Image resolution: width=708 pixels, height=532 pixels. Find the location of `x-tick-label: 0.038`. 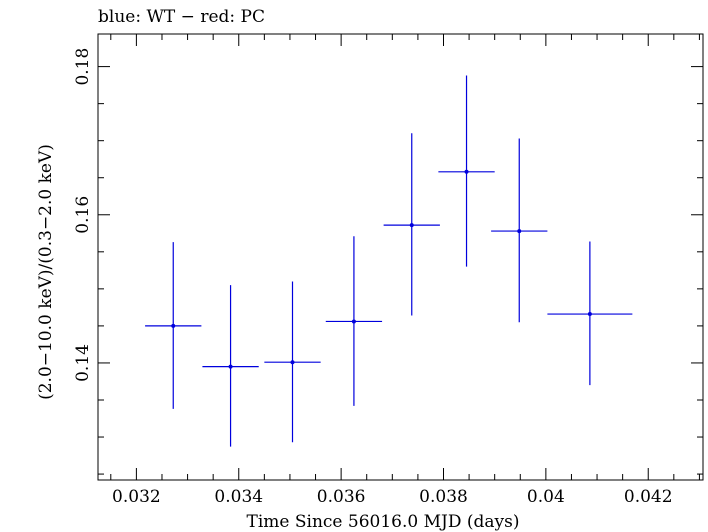

x-tick-label: 0.038 is located at coordinates (443, 497).